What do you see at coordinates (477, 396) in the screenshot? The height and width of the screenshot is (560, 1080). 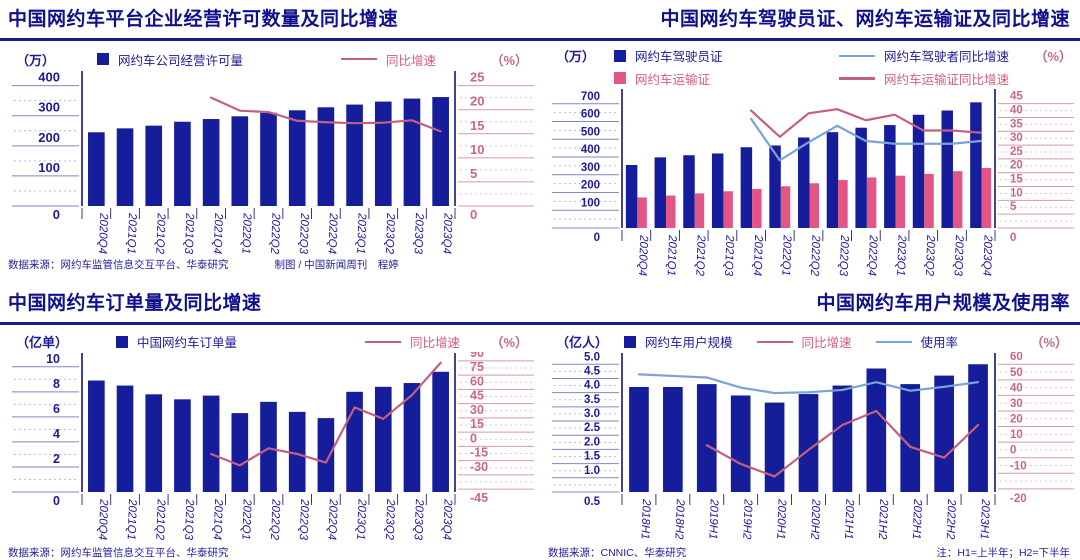 I see `svg-text: 45` at bounding box center [477, 396].